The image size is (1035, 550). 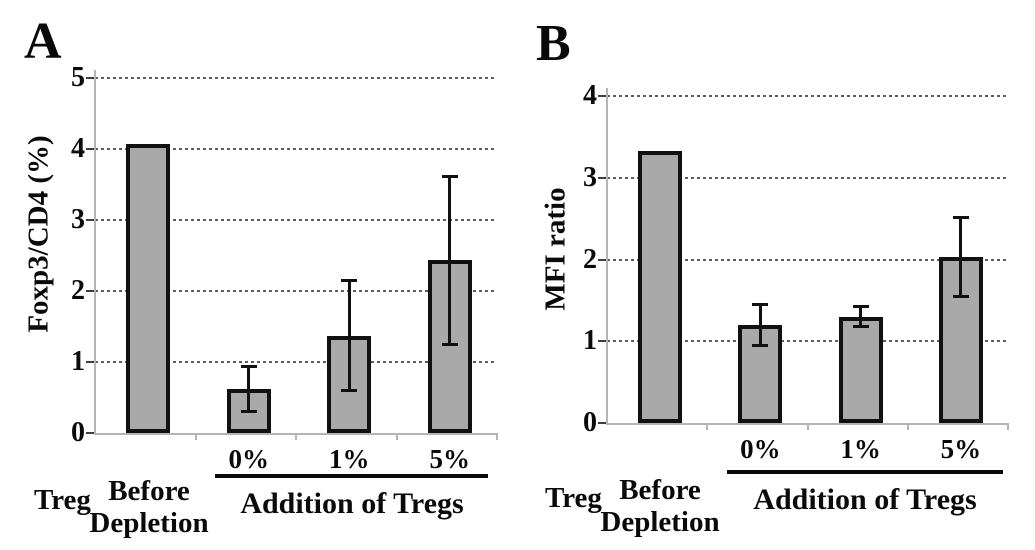 What do you see at coordinates (43, 41) in the screenshot?
I see `panel-a-letter: A` at bounding box center [43, 41].